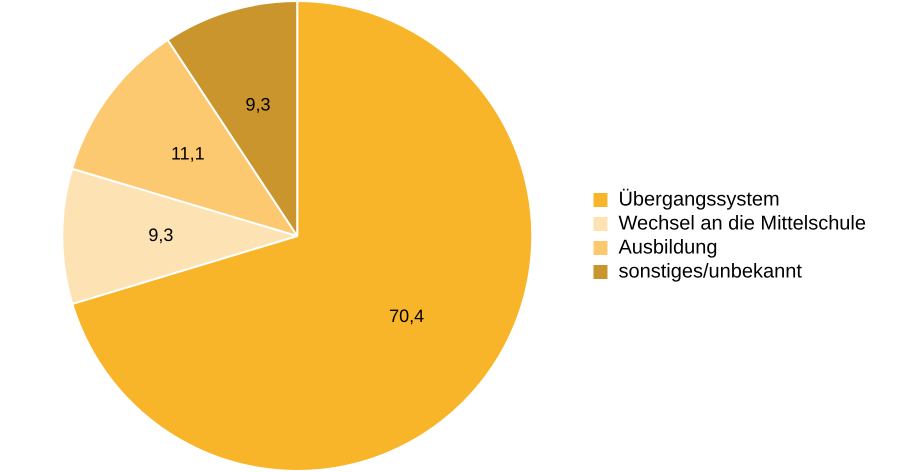 The height and width of the screenshot is (472, 916). I want to click on legend-label: Ausbildung, so click(668, 247).